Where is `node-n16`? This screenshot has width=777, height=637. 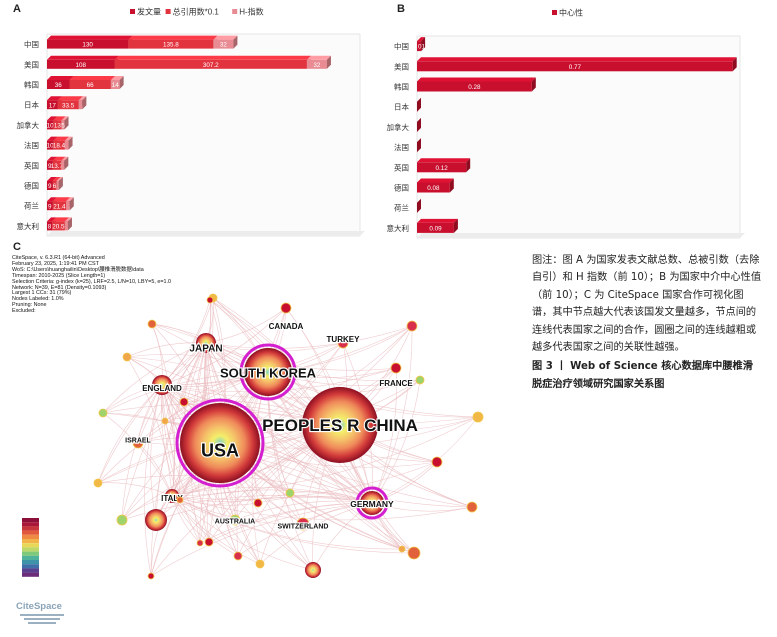 node-n16 is located at coordinates (313, 570).